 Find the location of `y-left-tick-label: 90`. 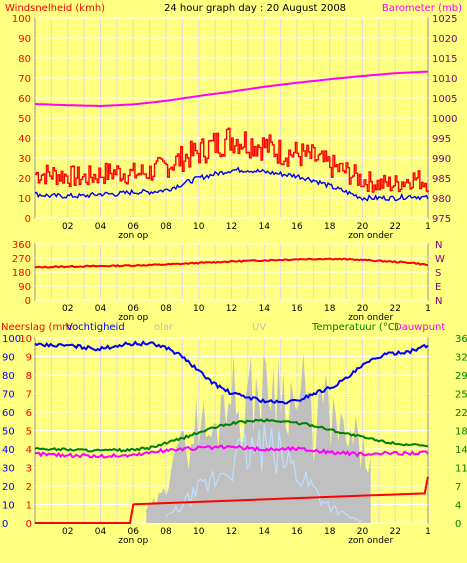

y-left-tick-label: 90 is located at coordinates (24, 39).